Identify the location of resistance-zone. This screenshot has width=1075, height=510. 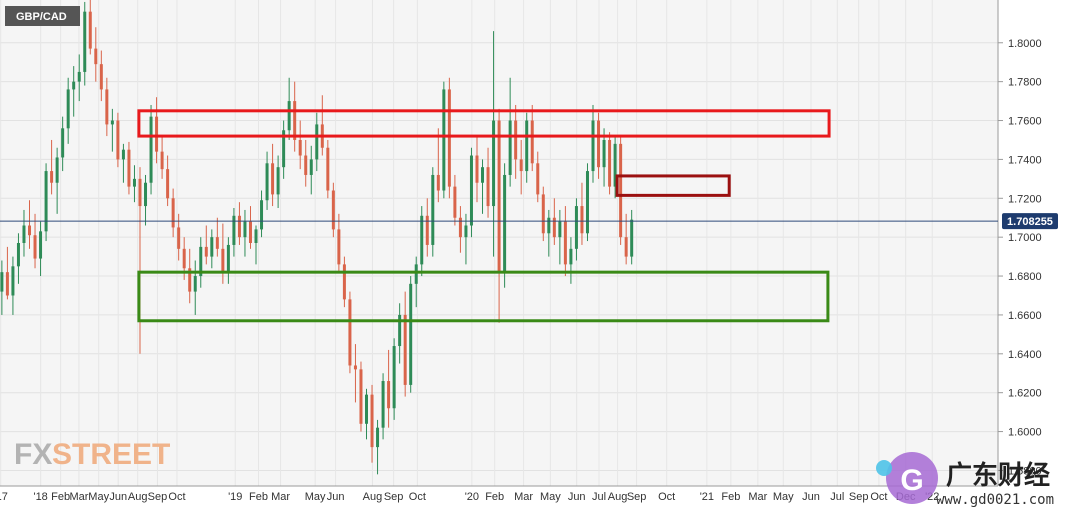
(484, 123).